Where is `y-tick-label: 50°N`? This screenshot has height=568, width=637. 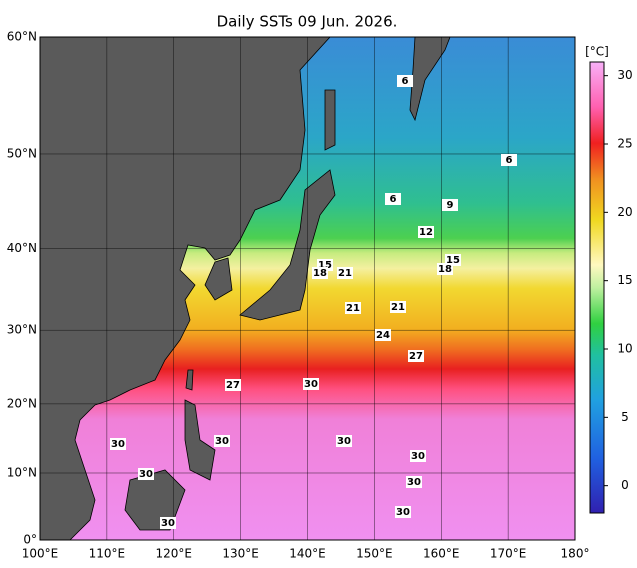
y-tick-label: 50°N is located at coordinates (22, 153).